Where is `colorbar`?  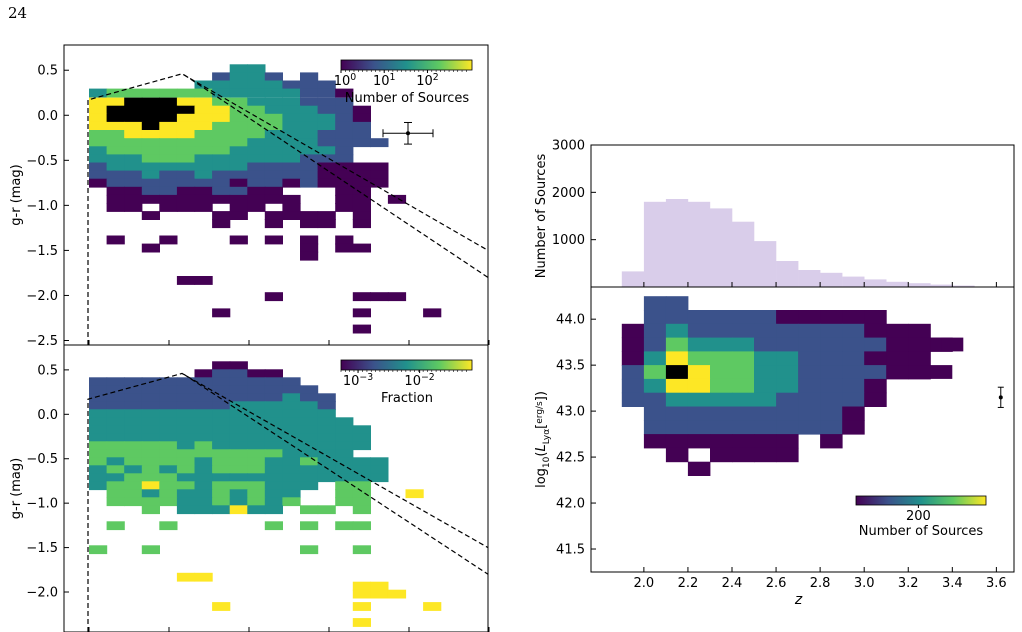
colorbar is located at coordinates (921, 500).